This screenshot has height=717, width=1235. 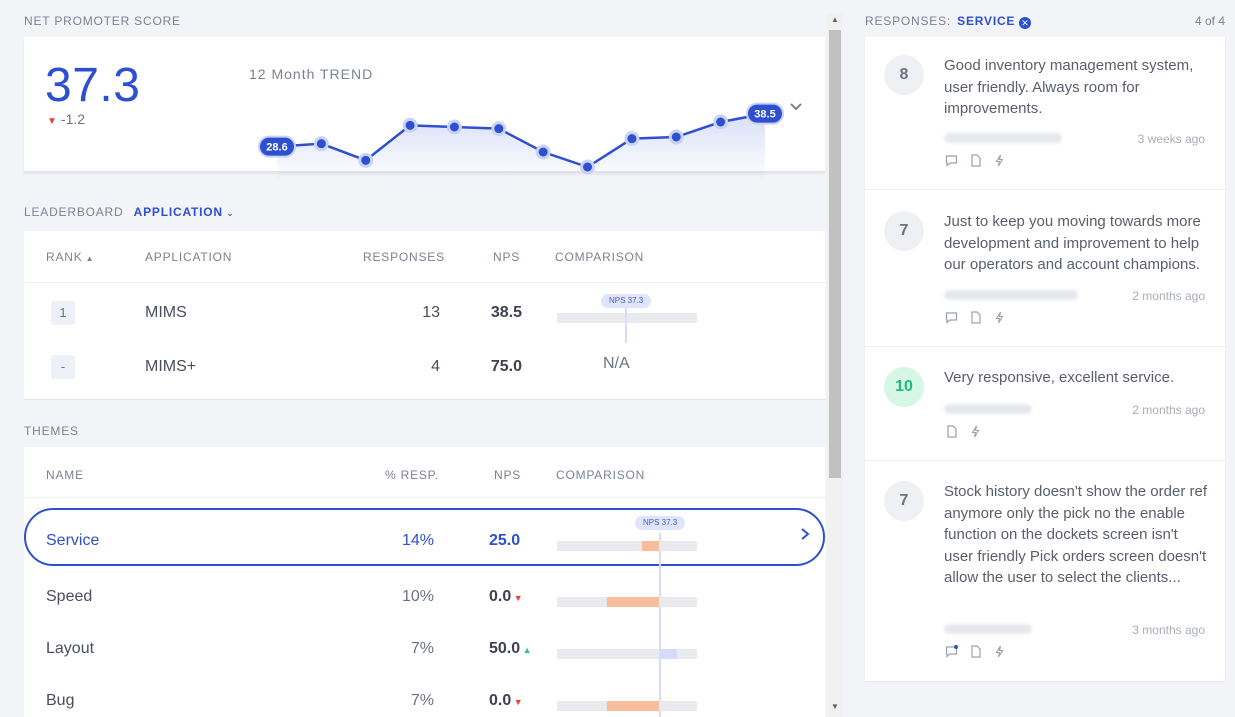 What do you see at coordinates (70, 648) in the screenshot?
I see `theme-name: Layout` at bounding box center [70, 648].